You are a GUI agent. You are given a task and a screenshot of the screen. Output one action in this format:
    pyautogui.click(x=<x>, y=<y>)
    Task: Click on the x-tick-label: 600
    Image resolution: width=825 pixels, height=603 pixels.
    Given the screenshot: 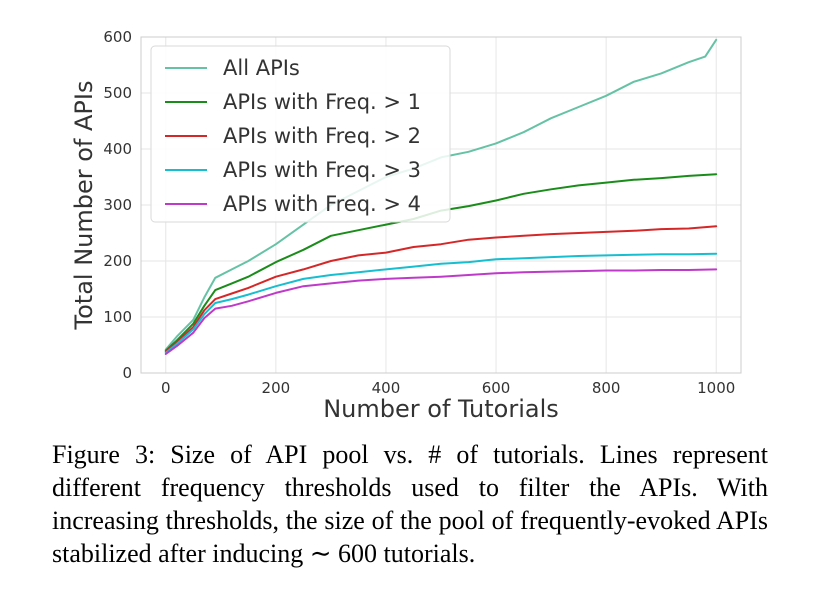 What is the action you would take?
    pyautogui.click(x=496, y=388)
    